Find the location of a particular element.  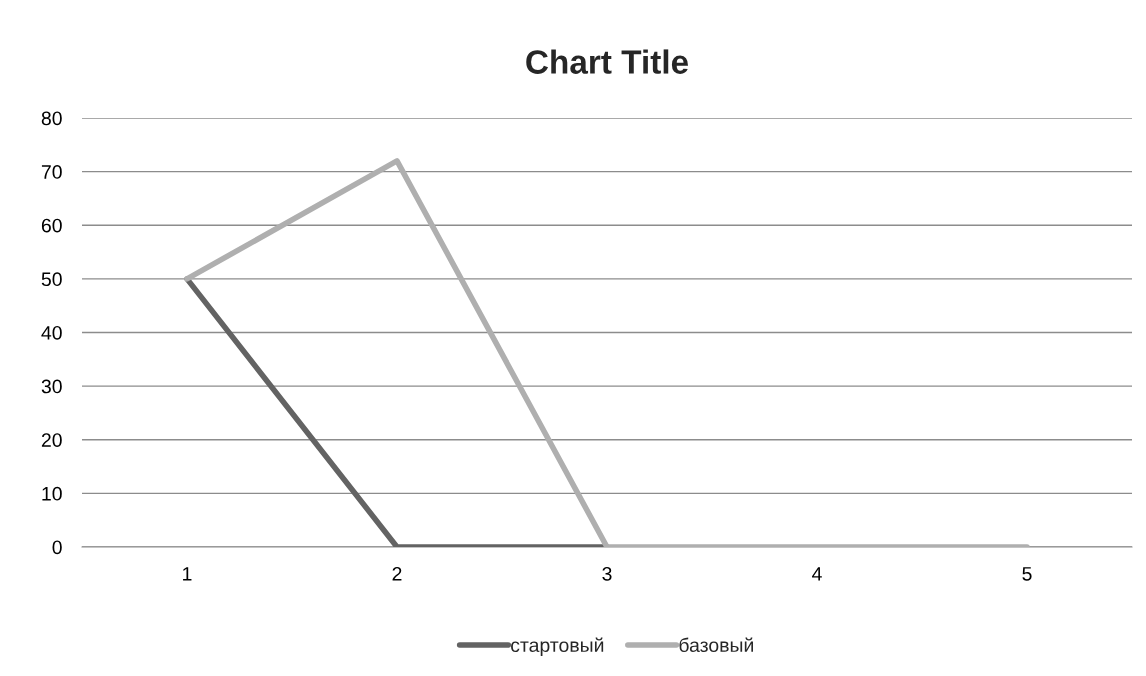

y-tick-label: 50 is located at coordinates (51, 279).